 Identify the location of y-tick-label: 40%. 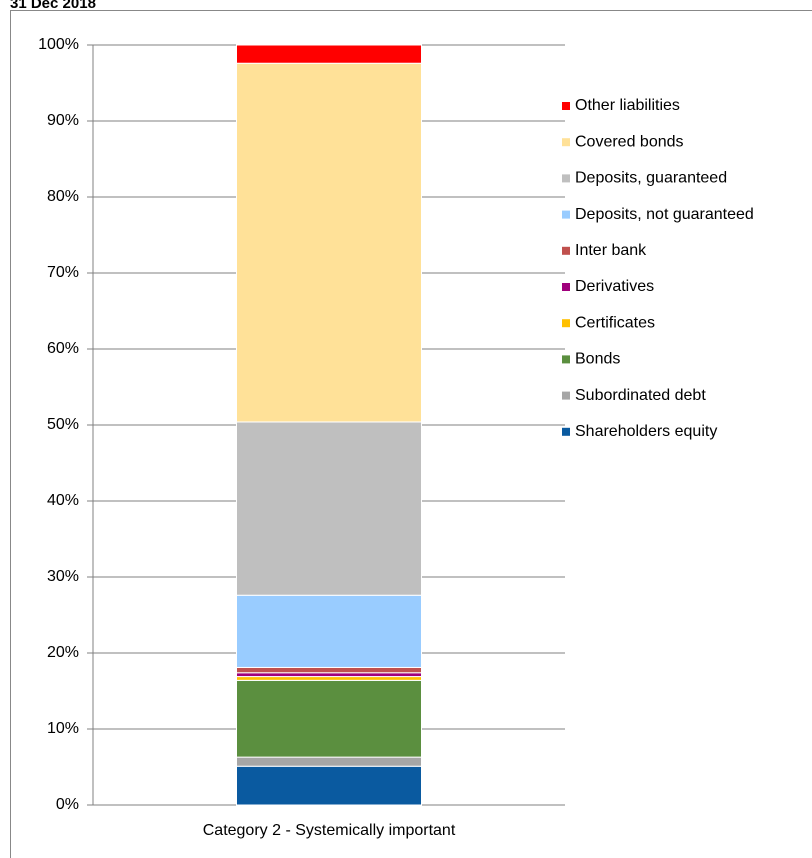
(63, 500).